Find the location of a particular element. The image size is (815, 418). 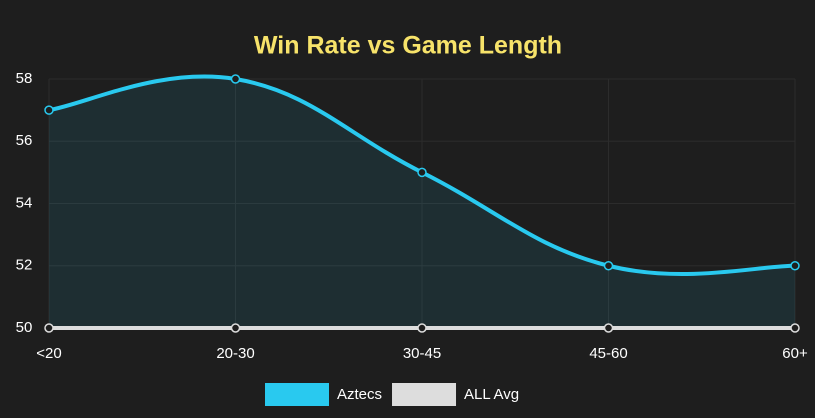

y-tick-label: 58 is located at coordinates (24, 78).